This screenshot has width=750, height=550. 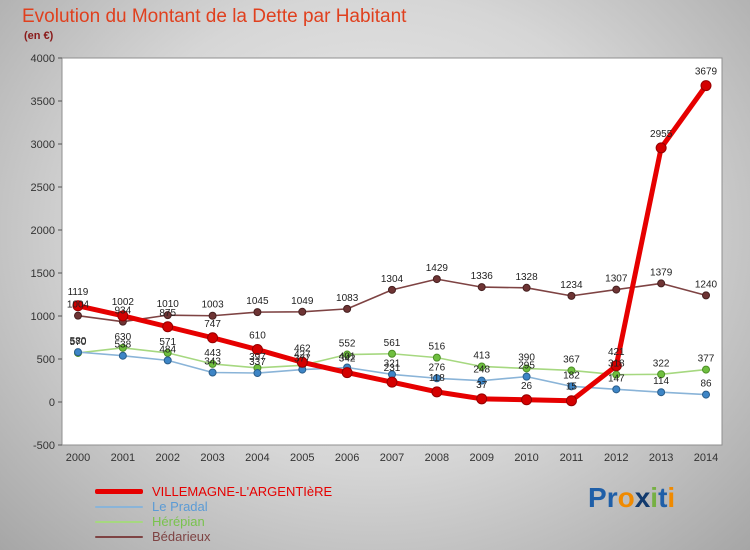 I want to click on value-label: 182, so click(x=571, y=375).